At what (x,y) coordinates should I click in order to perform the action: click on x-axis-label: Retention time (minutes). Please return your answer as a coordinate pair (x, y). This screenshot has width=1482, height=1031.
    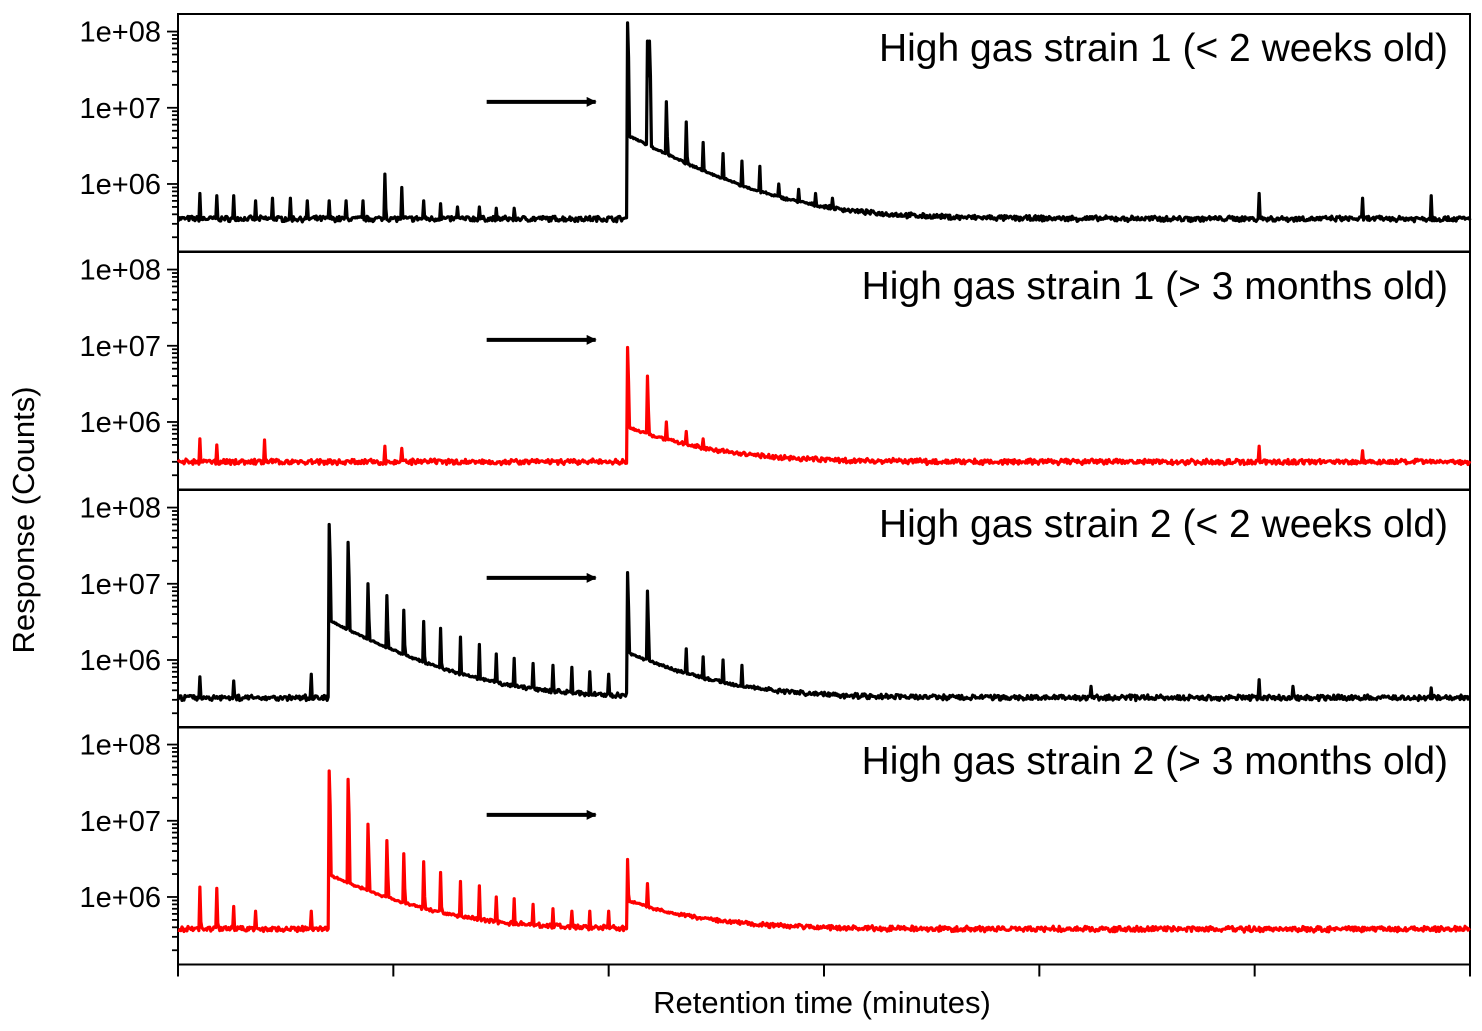
    Looking at the image, I should click on (822, 1002).